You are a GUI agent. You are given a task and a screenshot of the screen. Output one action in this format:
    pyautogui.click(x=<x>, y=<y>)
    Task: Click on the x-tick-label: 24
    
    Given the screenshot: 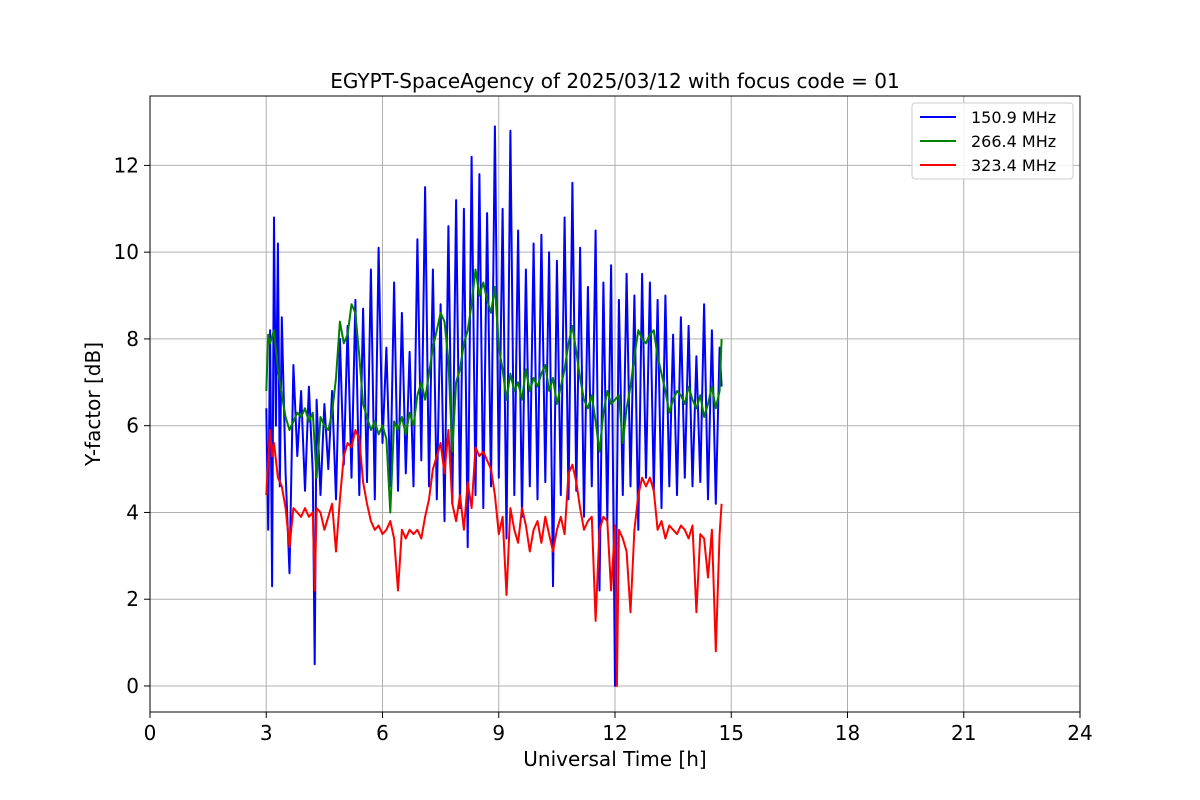 What is the action you would take?
    pyautogui.click(x=1079, y=733)
    